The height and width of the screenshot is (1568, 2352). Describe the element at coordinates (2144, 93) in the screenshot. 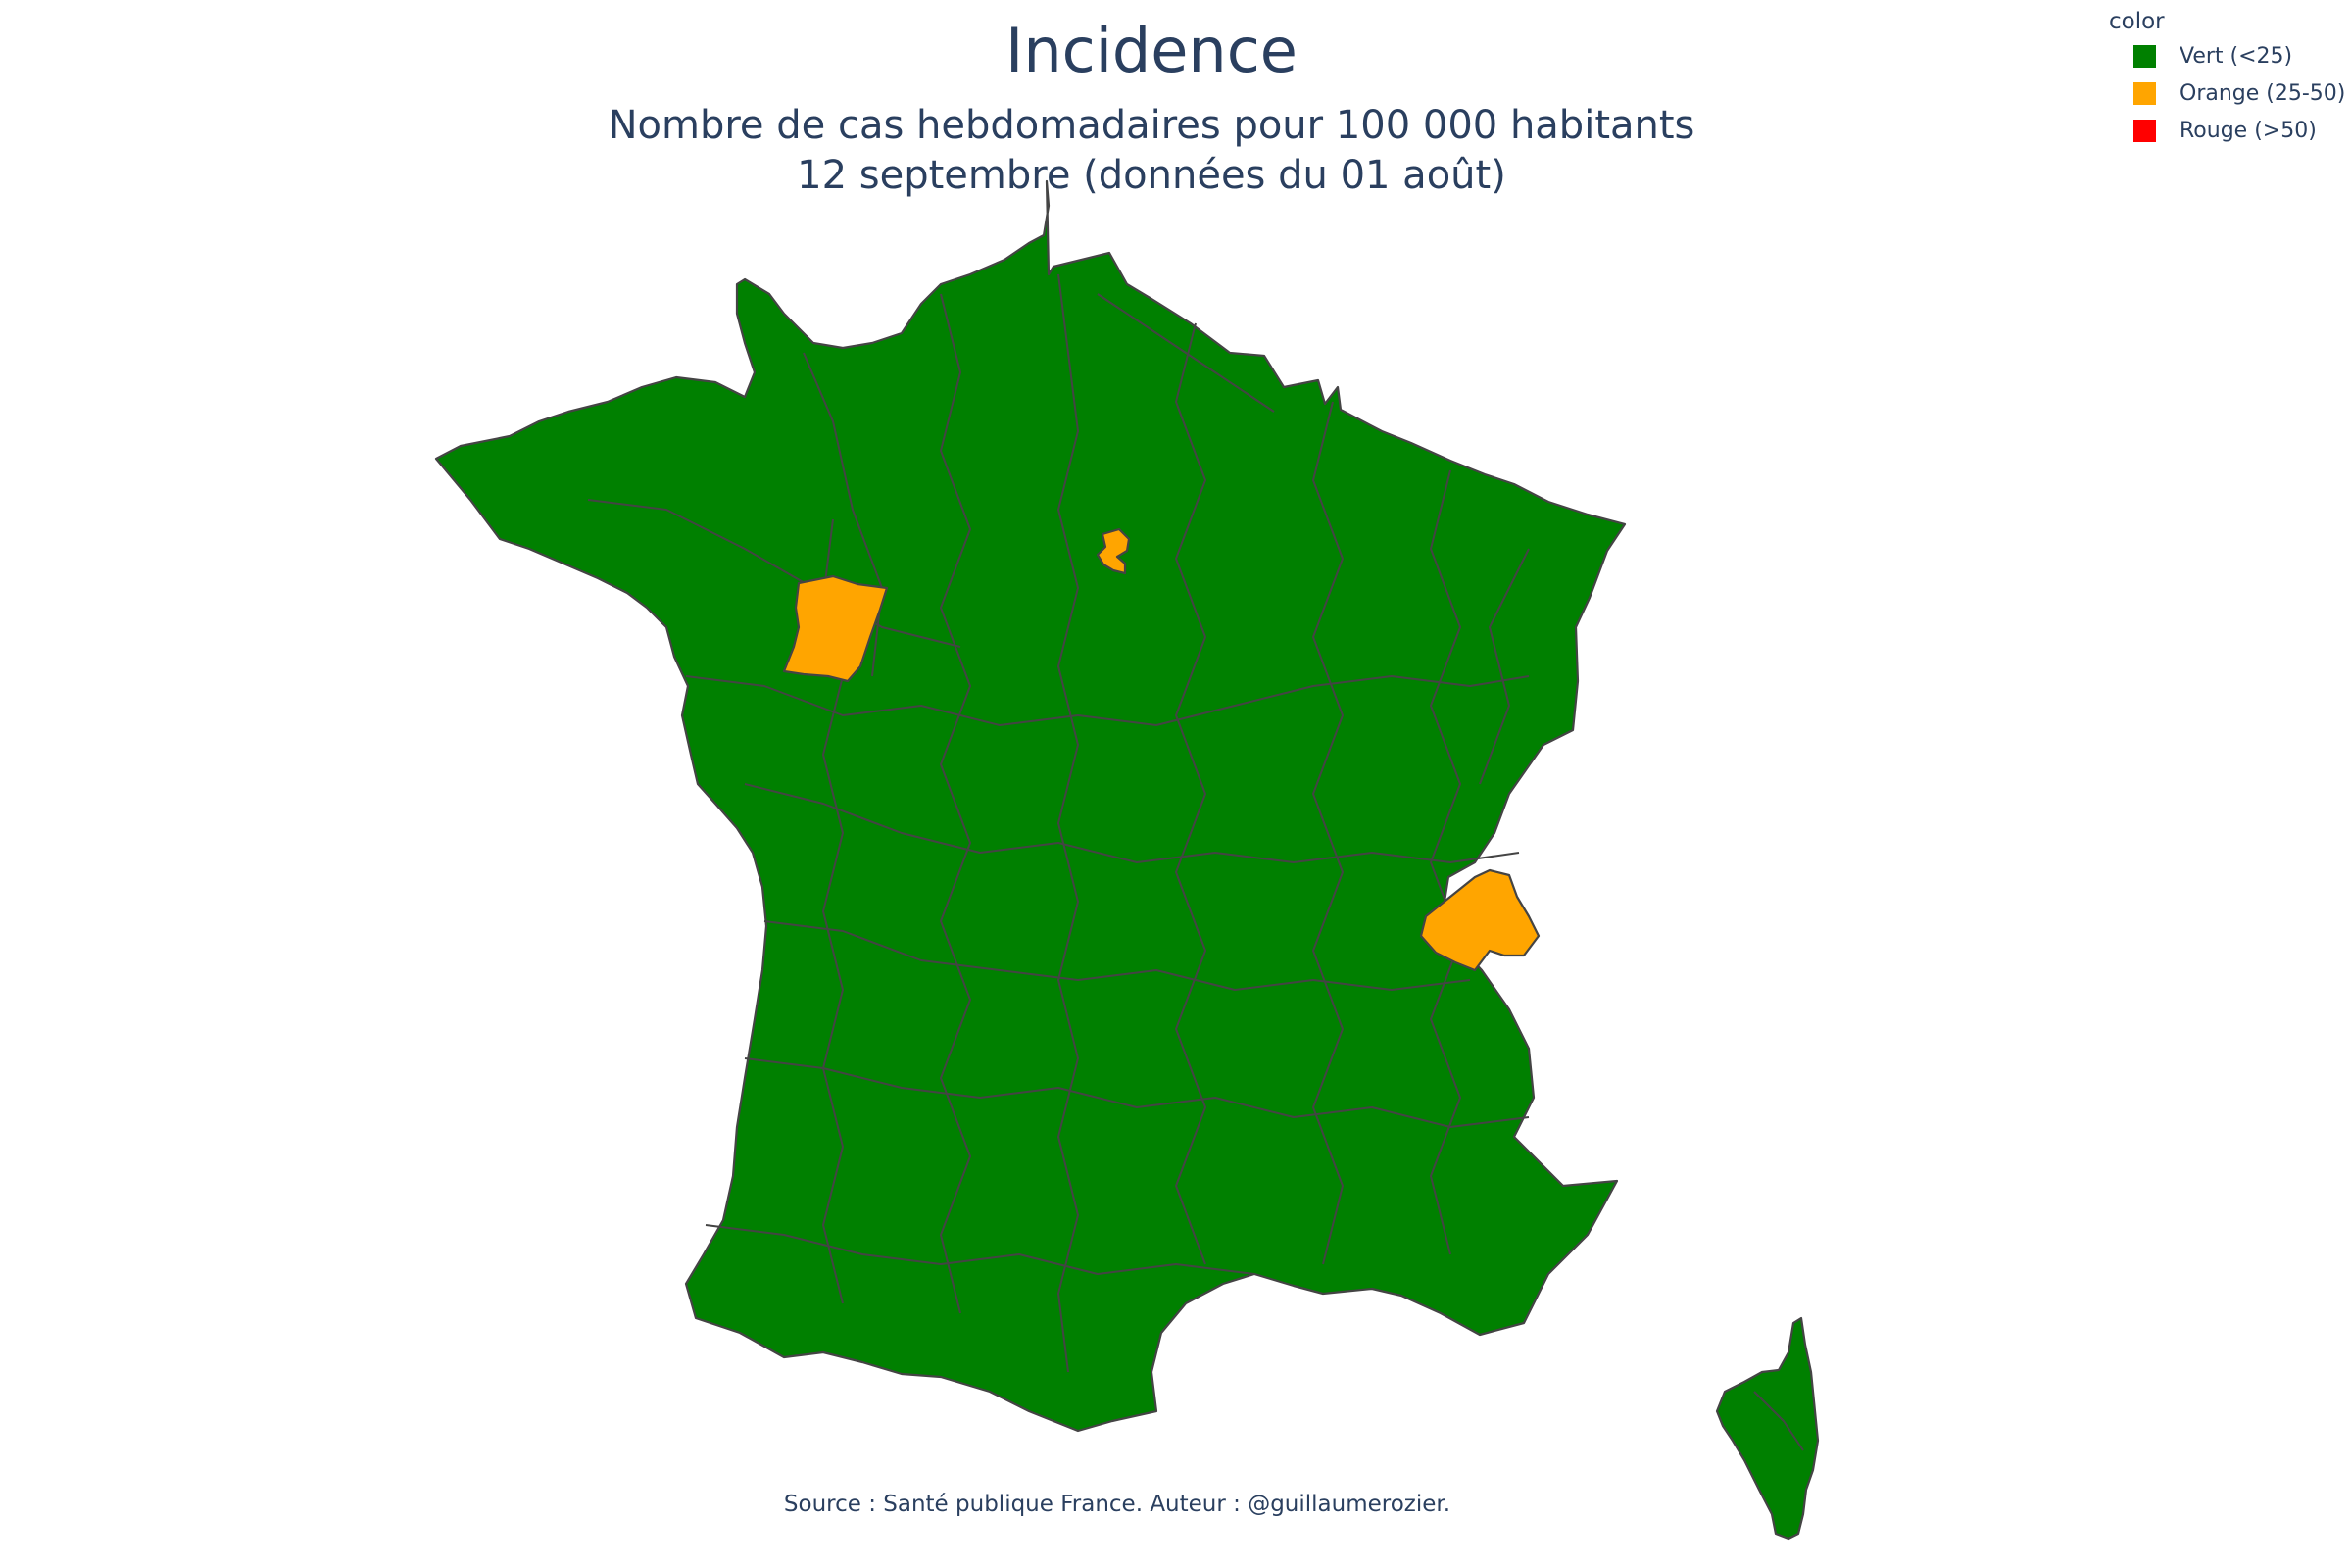

I see `legend-swatch-orange` at that location.